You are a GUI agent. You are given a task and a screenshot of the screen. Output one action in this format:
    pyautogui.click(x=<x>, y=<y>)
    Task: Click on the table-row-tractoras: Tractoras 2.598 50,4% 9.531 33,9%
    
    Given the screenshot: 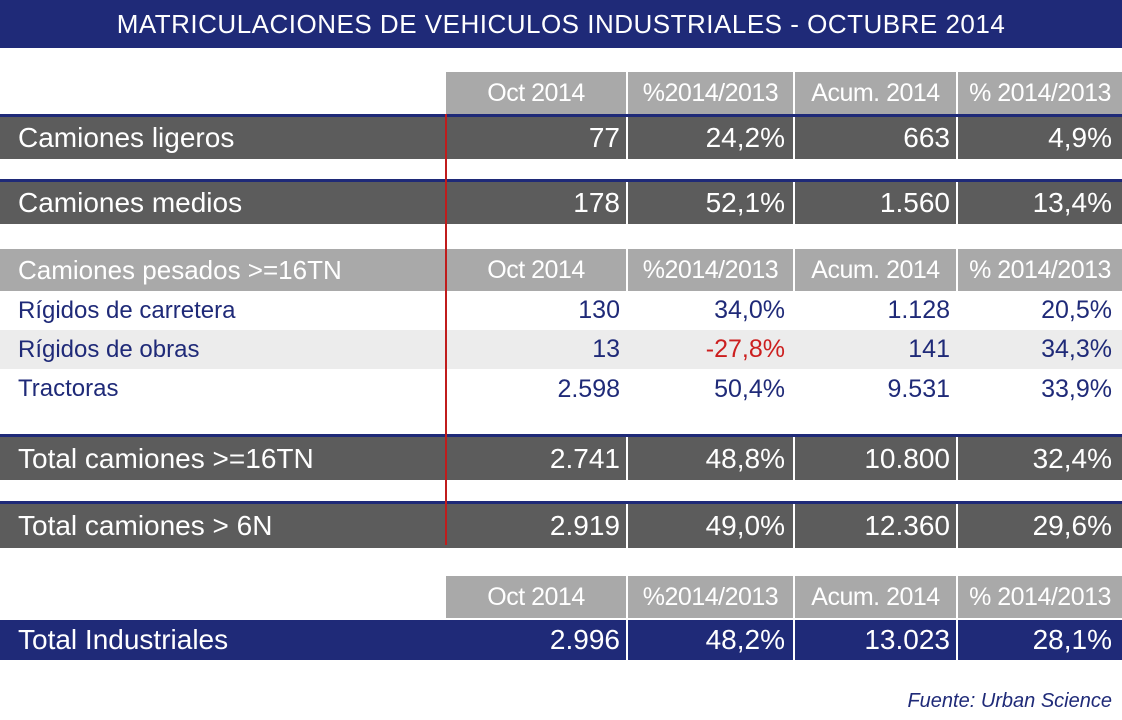 What is the action you would take?
    pyautogui.click(x=561, y=389)
    